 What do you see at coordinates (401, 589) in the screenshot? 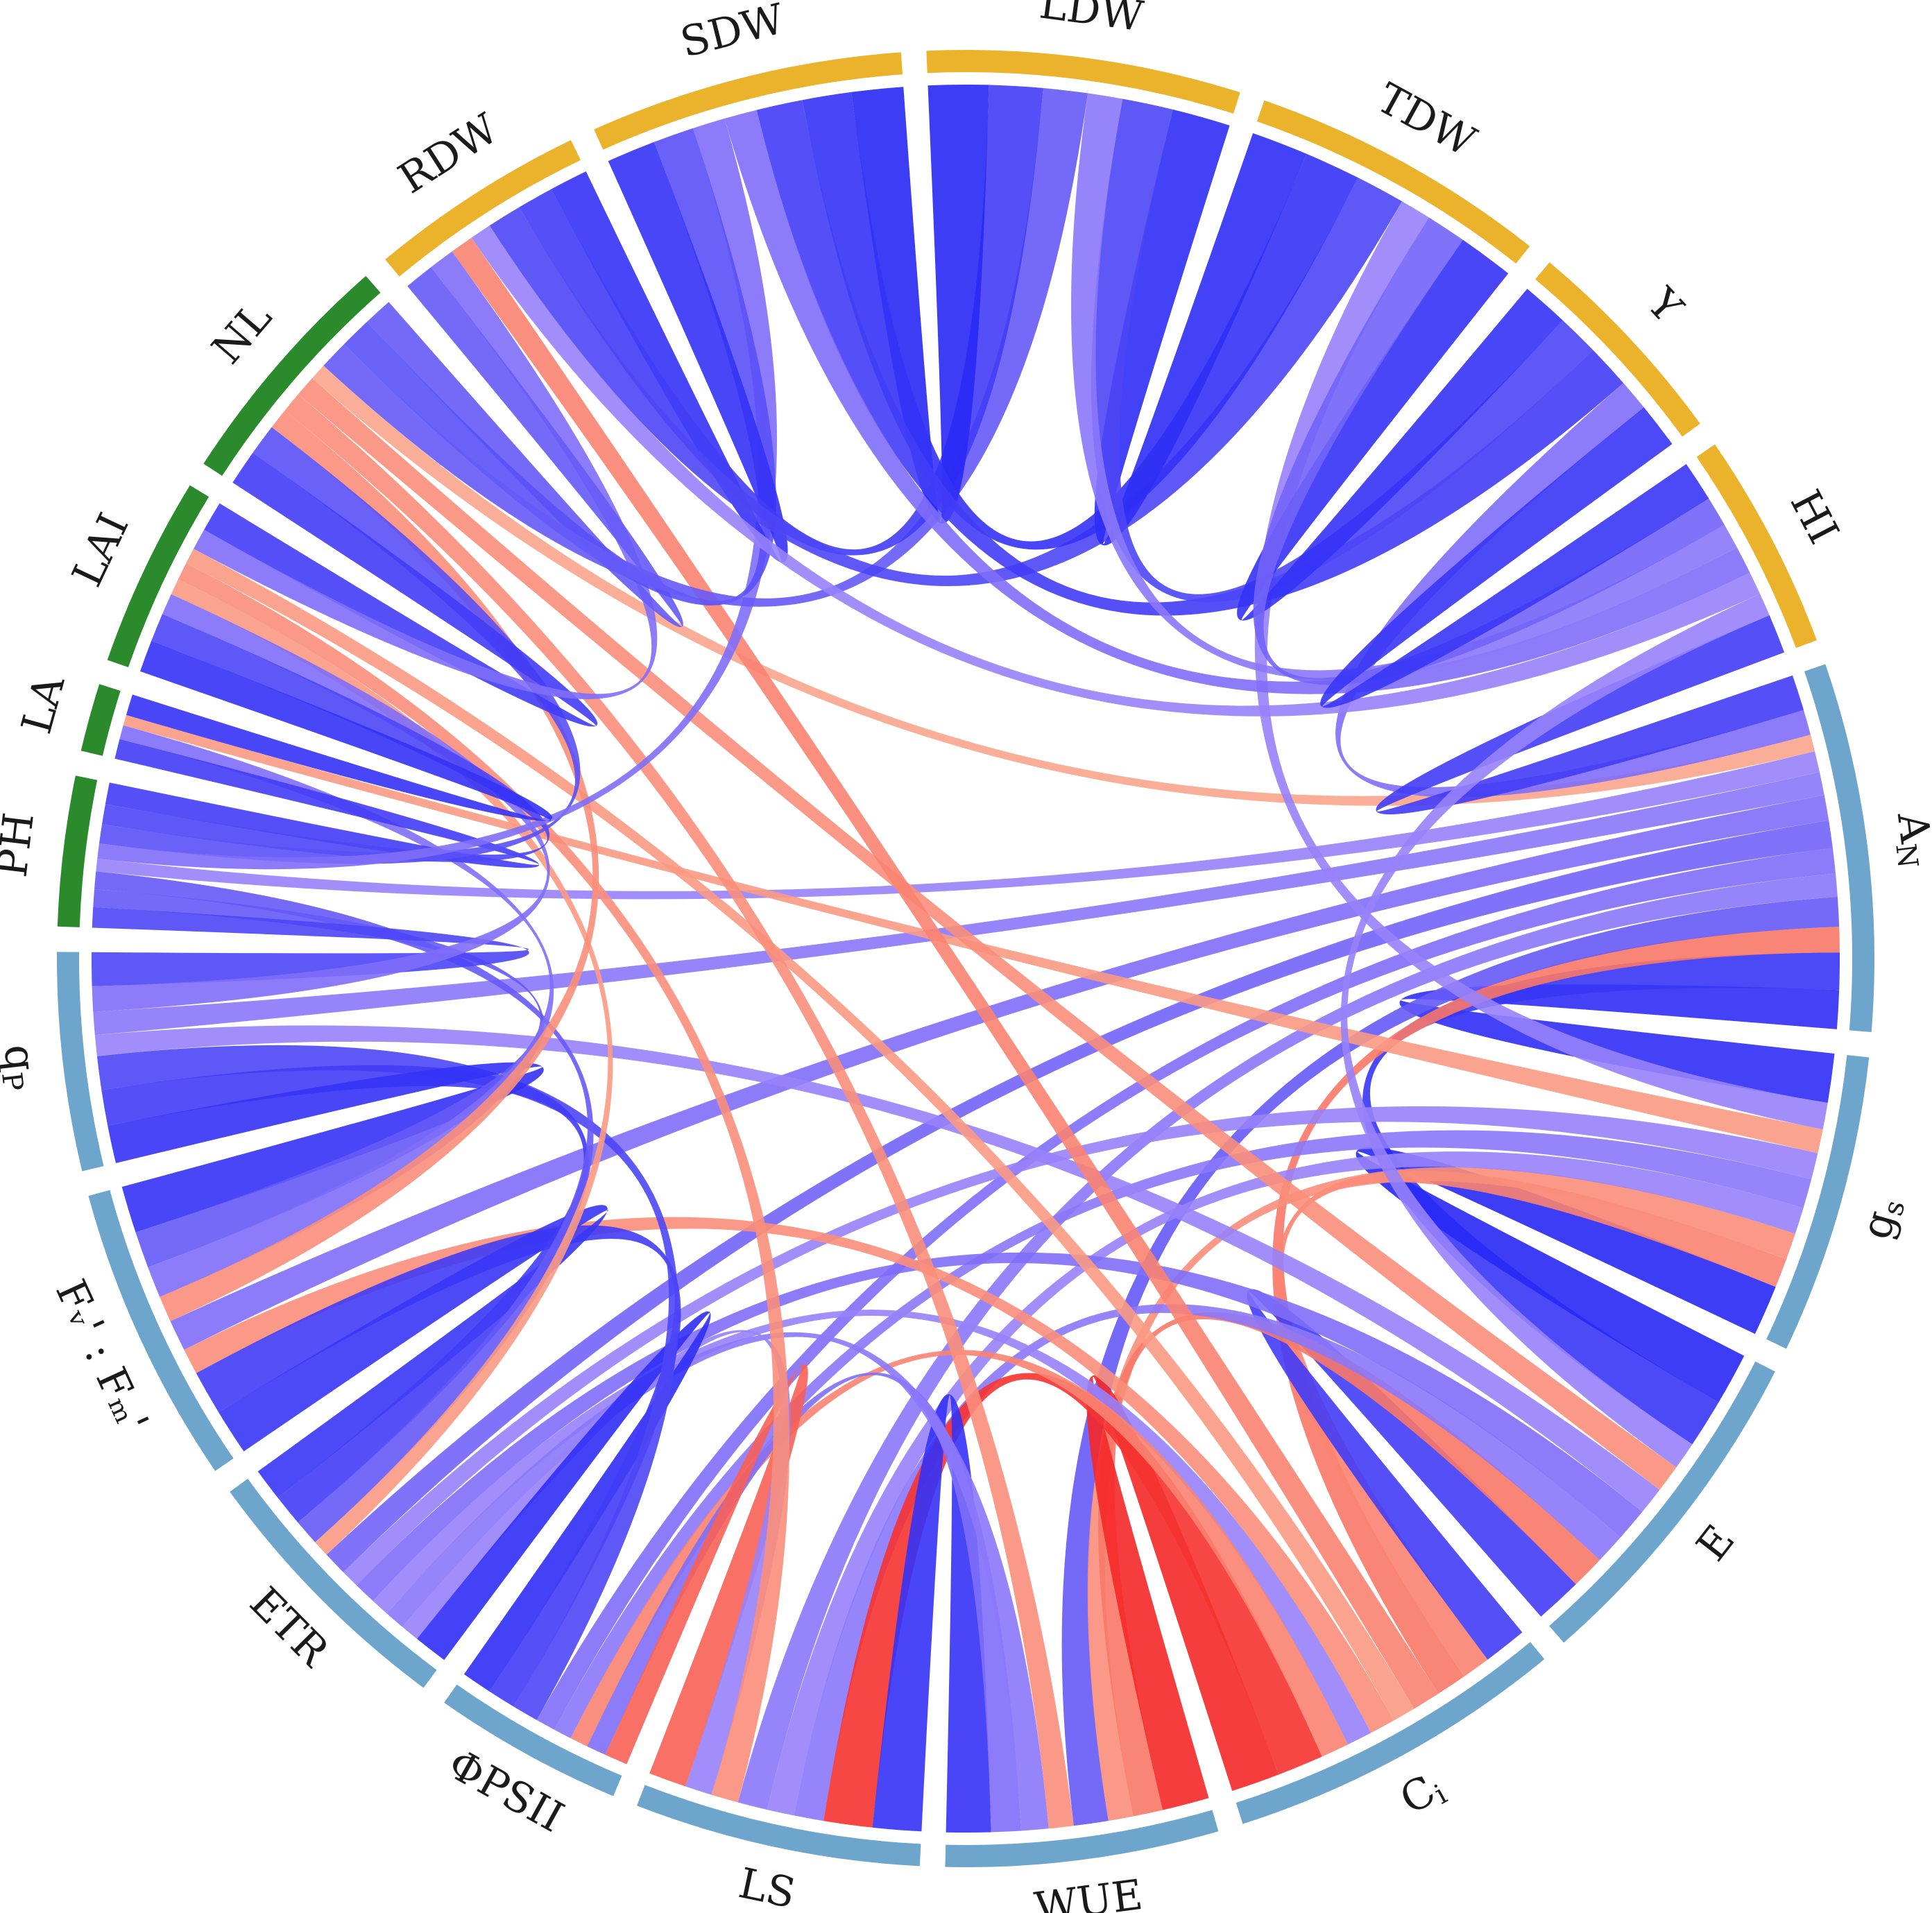
I see `ribbon-LAI-NL` at bounding box center [401, 589].